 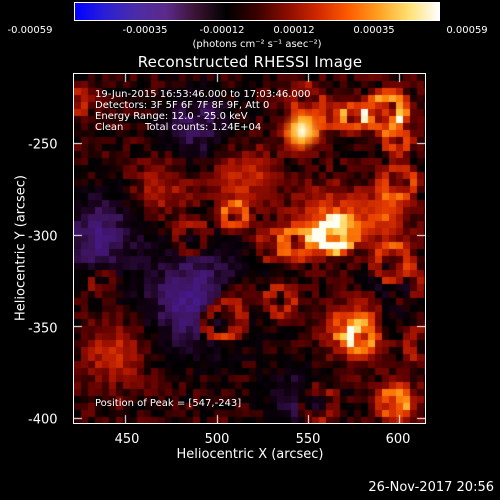 I want to click on y-tick-label: -300, so click(x=43, y=237).